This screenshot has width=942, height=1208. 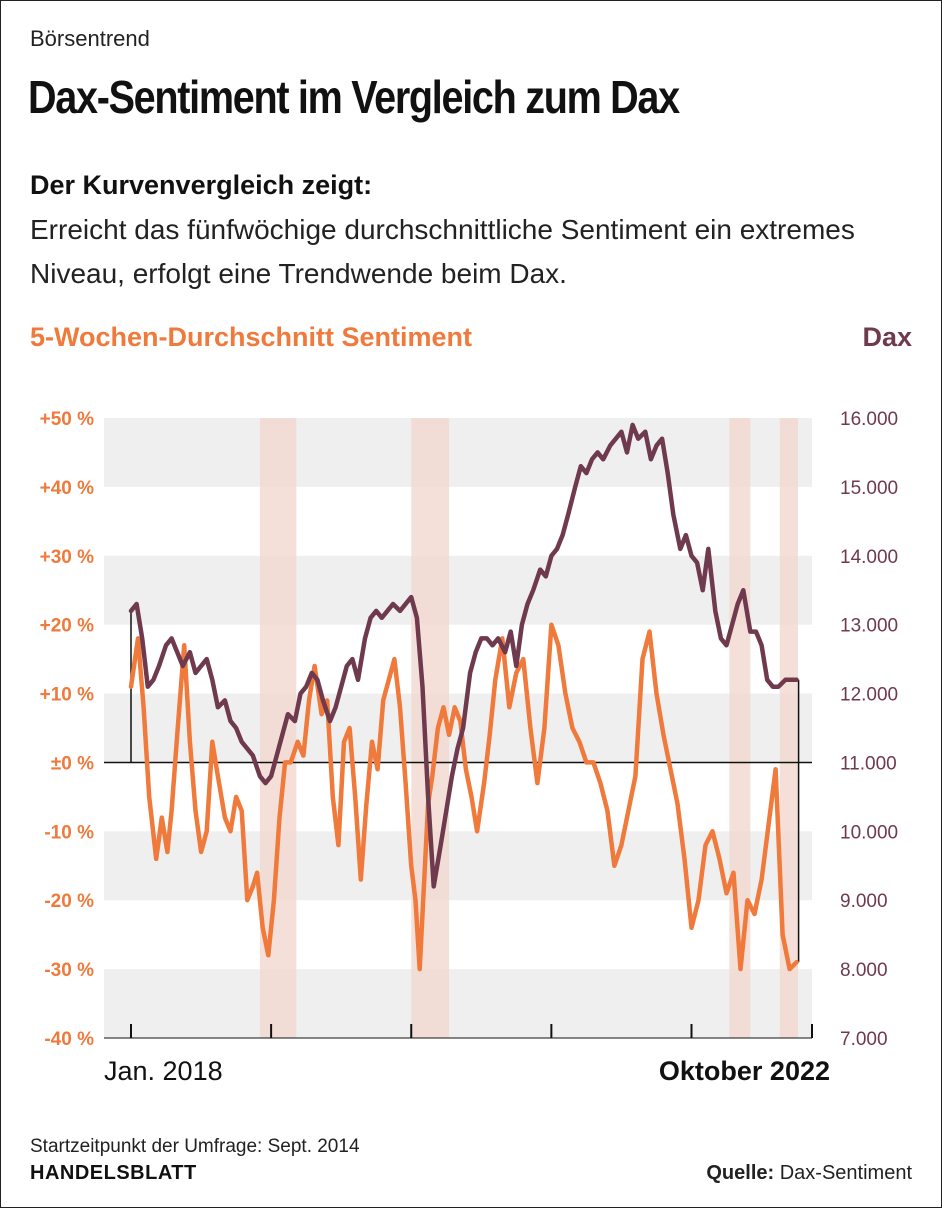 What do you see at coordinates (90, 38) in the screenshot?
I see `kicker: Börsentrend` at bounding box center [90, 38].